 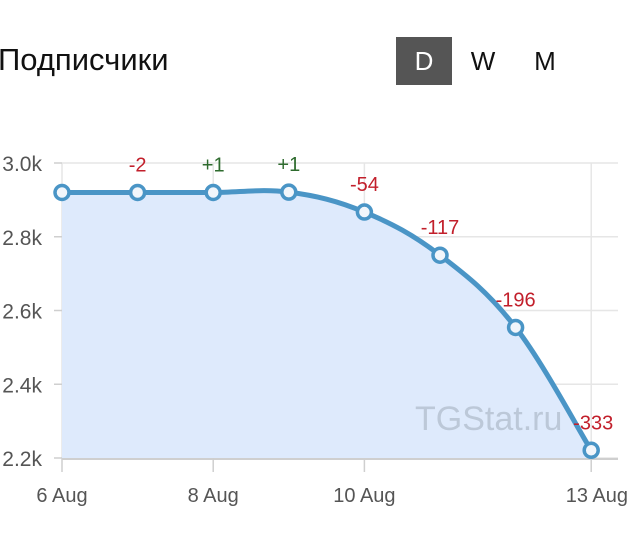 What do you see at coordinates (22, 459) in the screenshot?
I see `y-tick-label: 2.2k` at bounding box center [22, 459].